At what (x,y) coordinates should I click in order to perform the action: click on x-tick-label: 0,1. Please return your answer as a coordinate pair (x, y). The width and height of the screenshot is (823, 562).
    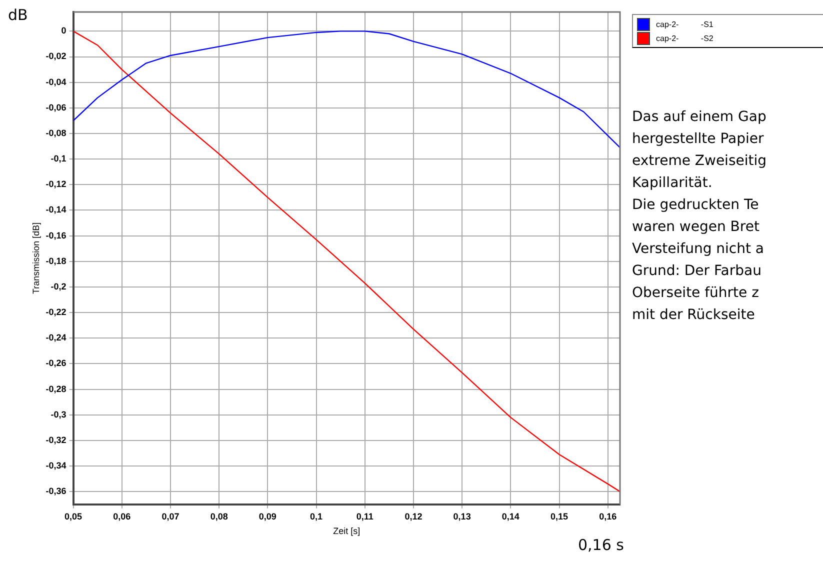
    Looking at the image, I should click on (316, 516).